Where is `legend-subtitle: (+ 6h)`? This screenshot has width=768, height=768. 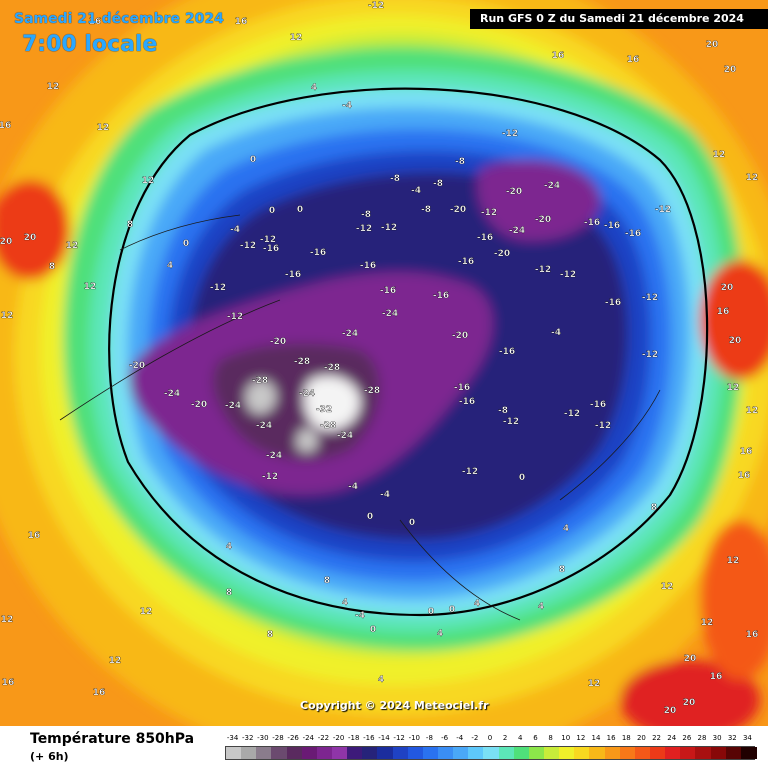
legend-subtitle: (+ 6h) is located at coordinates (49, 756).